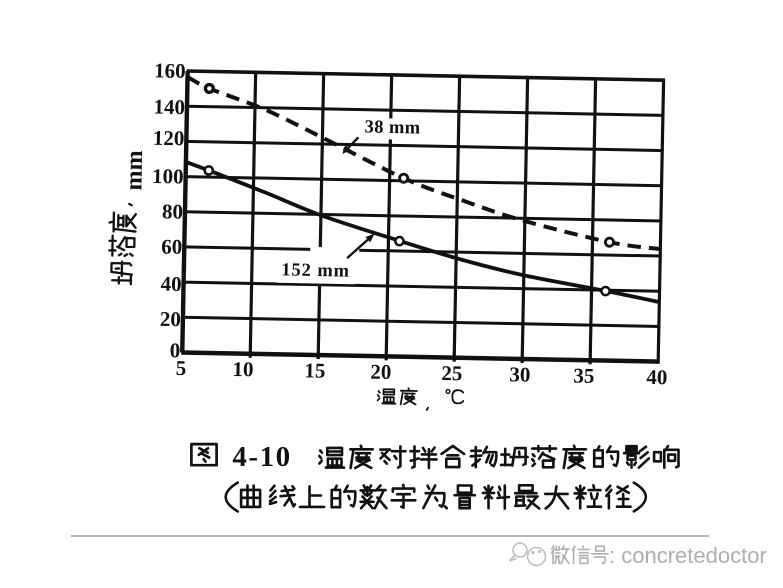 This screenshot has width=783, height=588. I want to click on svg-text: 15, so click(314, 370).